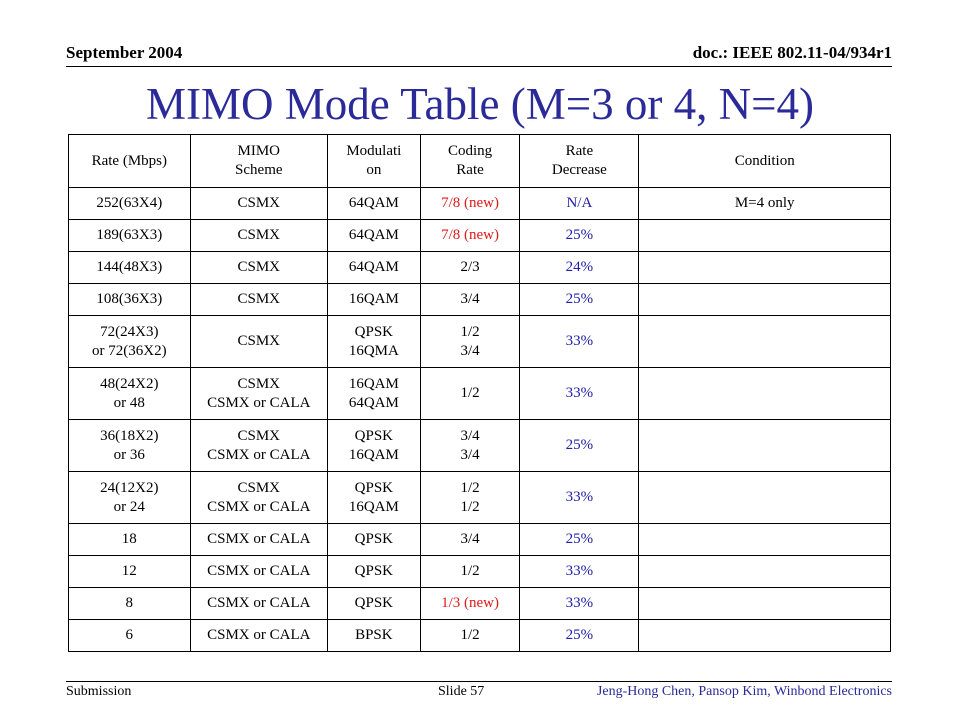  What do you see at coordinates (792, 52) in the screenshot?
I see `header-doc-id: doc.: IEEE 802.11-04/934r1` at bounding box center [792, 52].